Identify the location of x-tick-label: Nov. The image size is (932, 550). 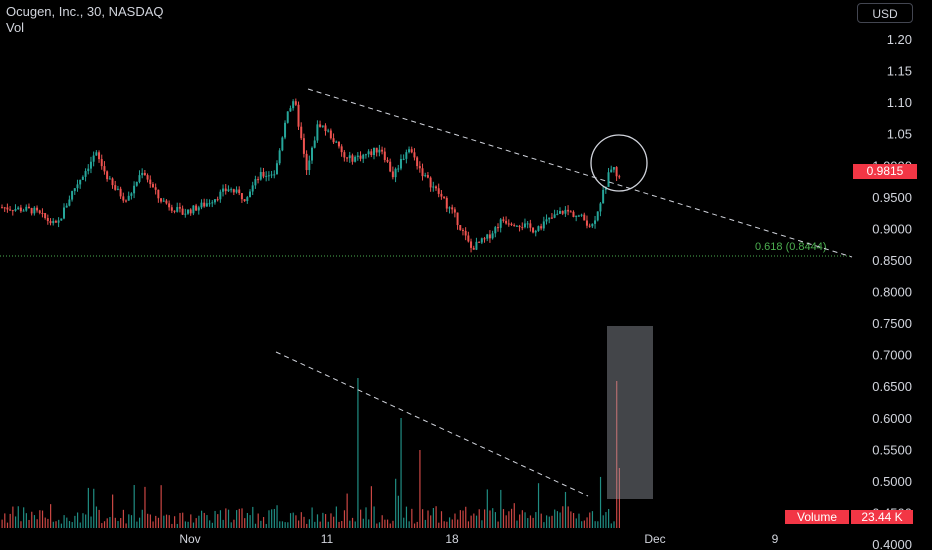
(189, 539).